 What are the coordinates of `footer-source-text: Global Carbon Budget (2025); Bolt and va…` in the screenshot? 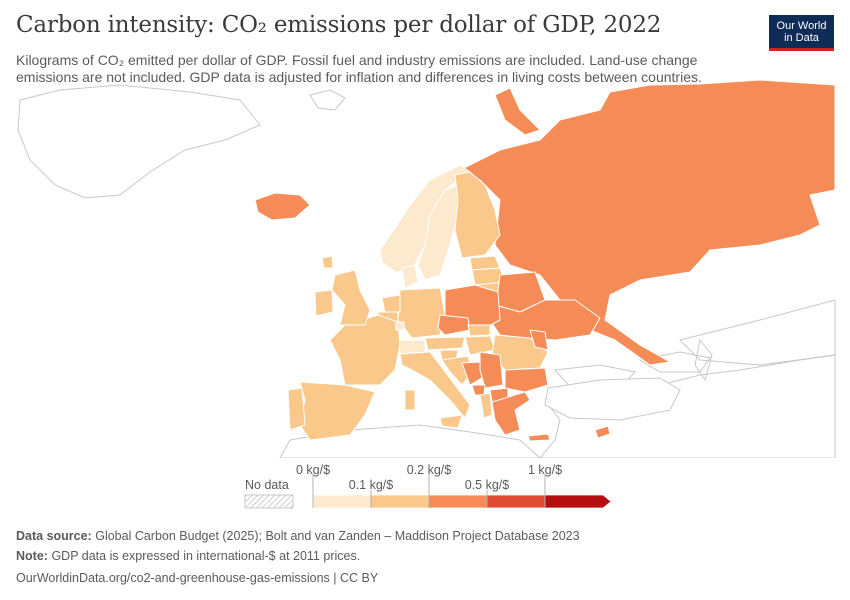 It's located at (337, 536).